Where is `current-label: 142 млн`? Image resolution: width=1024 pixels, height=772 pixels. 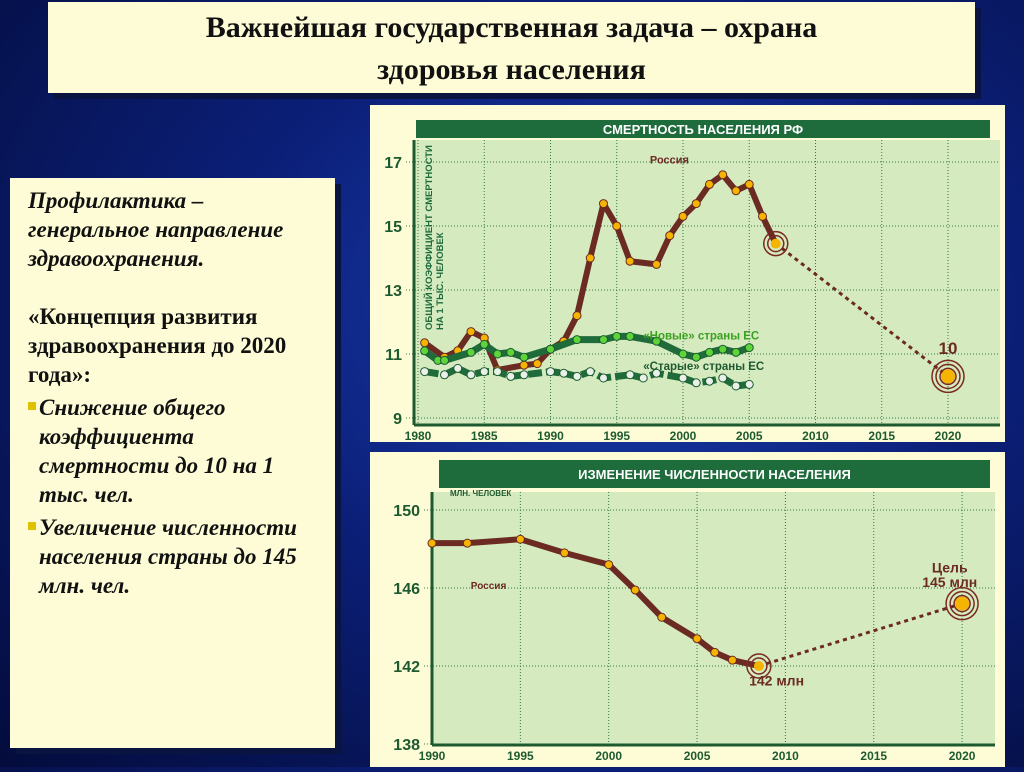
current-label: 142 млн is located at coordinates (776, 681).